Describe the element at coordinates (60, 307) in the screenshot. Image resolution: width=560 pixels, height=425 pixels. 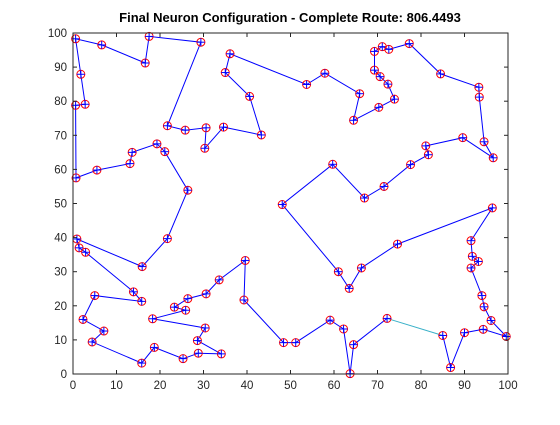
I see `y-tick-label: 20` at that location.